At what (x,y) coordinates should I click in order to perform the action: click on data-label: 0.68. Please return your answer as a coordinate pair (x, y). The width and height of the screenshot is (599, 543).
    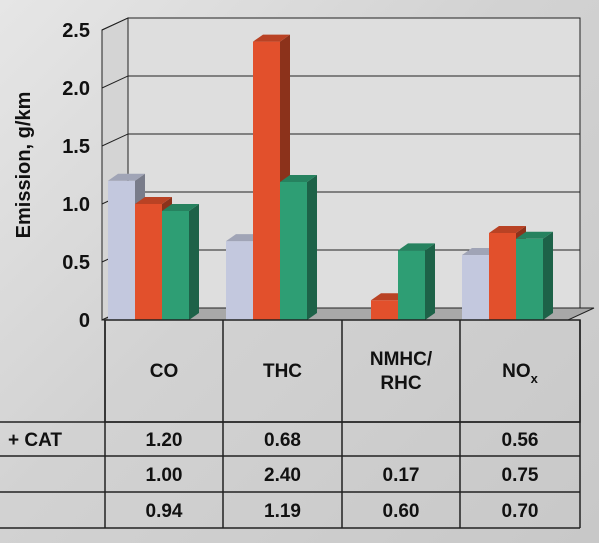
    Looking at the image, I should click on (282, 440).